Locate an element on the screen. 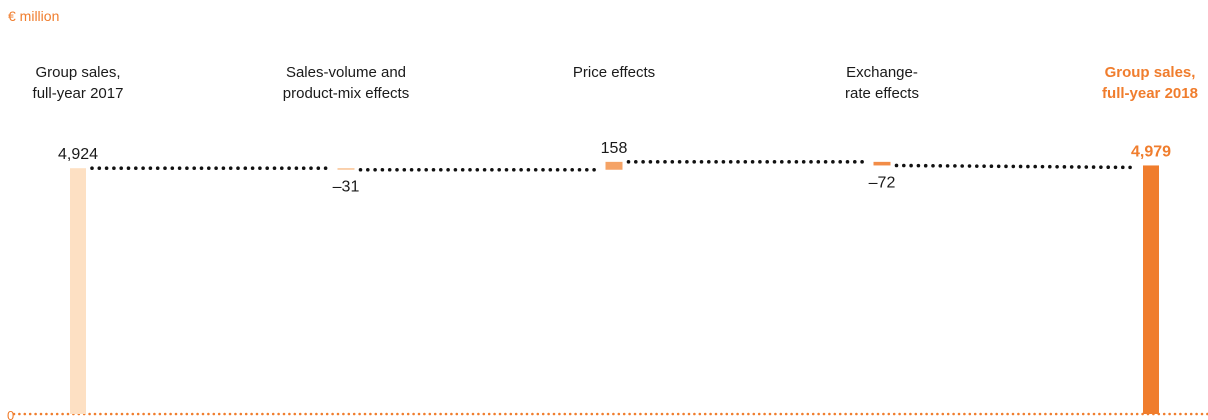  value-label-2: –31 is located at coordinates (346, 187).